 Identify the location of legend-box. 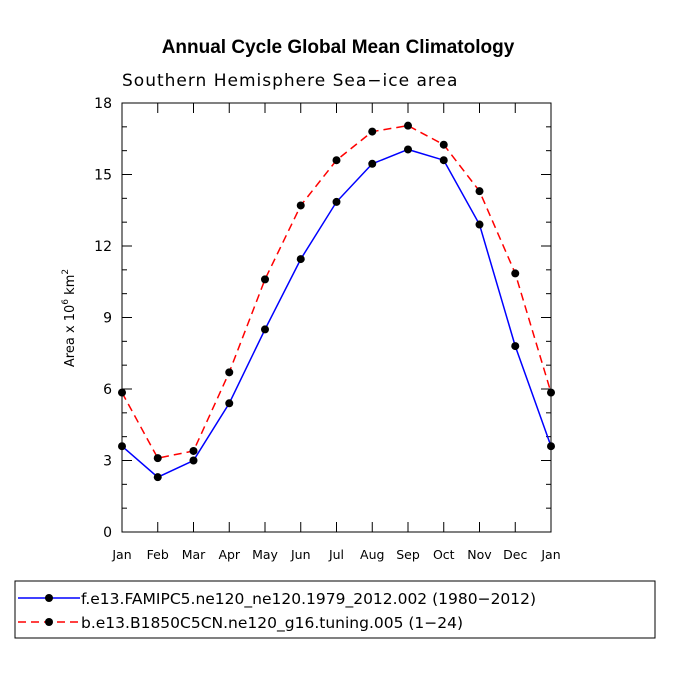
(335, 609).